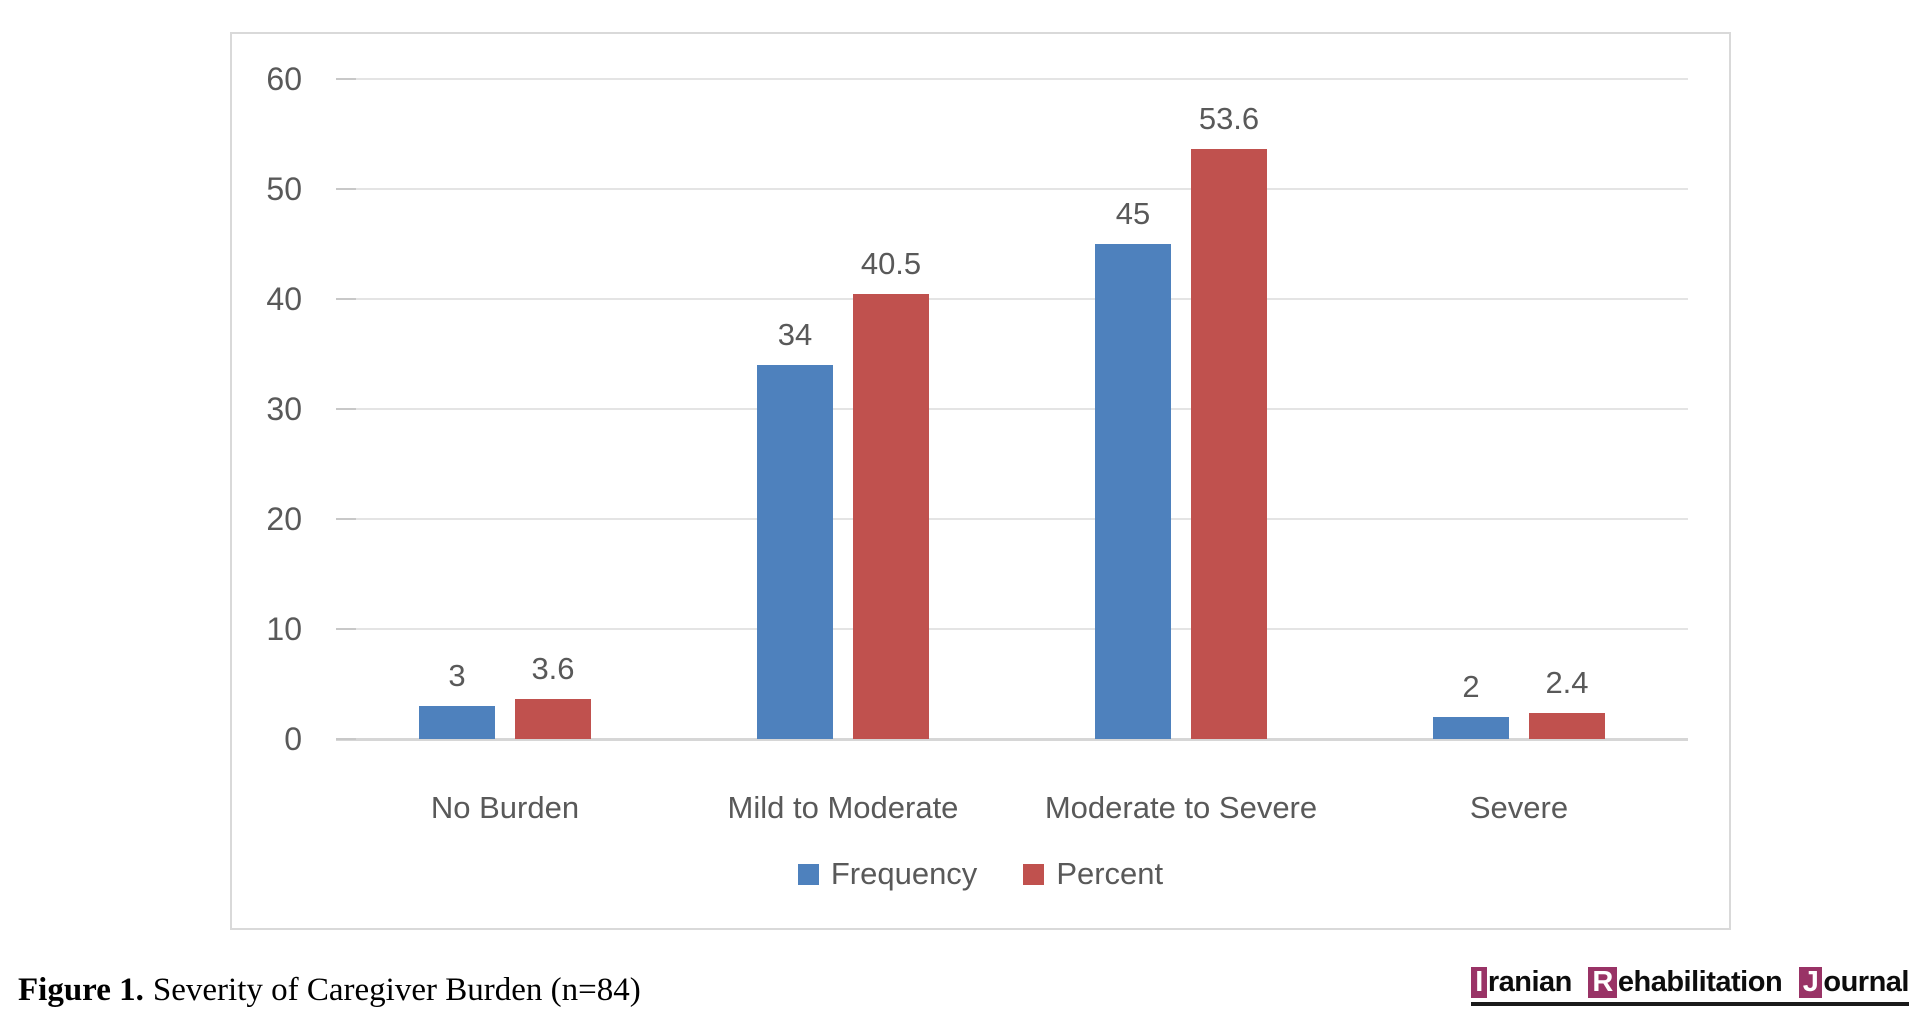 The height and width of the screenshot is (1036, 1931). What do you see at coordinates (1567, 725) in the screenshot?
I see `bar-percent-severe` at bounding box center [1567, 725].